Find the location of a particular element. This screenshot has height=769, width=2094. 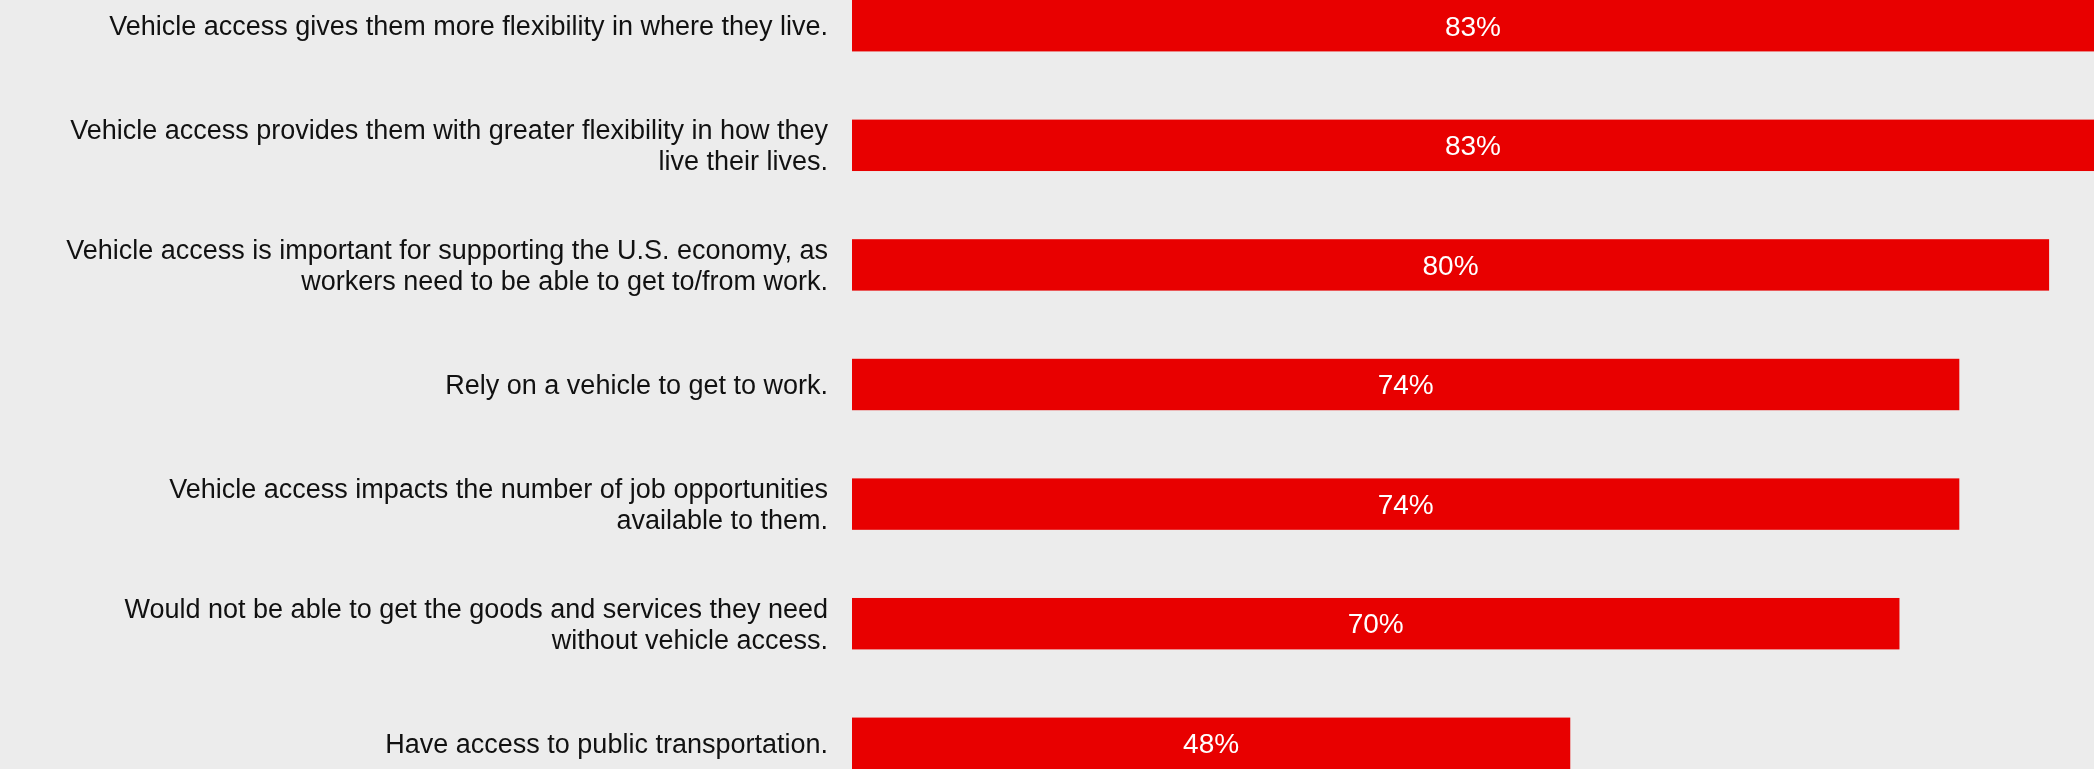

y-tick-label: Vehicle access provides them with greater flexibility in how they live their lives. is located at coordinates (449, 146).